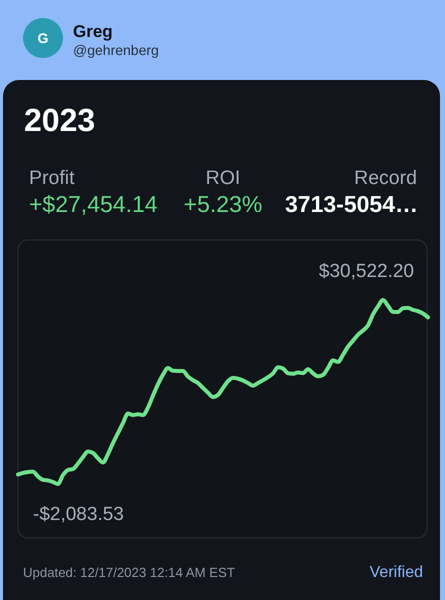 This screenshot has height=600, width=445. What do you see at coordinates (60, 120) in the screenshot?
I see `chart-title: 2023` at bounding box center [60, 120].